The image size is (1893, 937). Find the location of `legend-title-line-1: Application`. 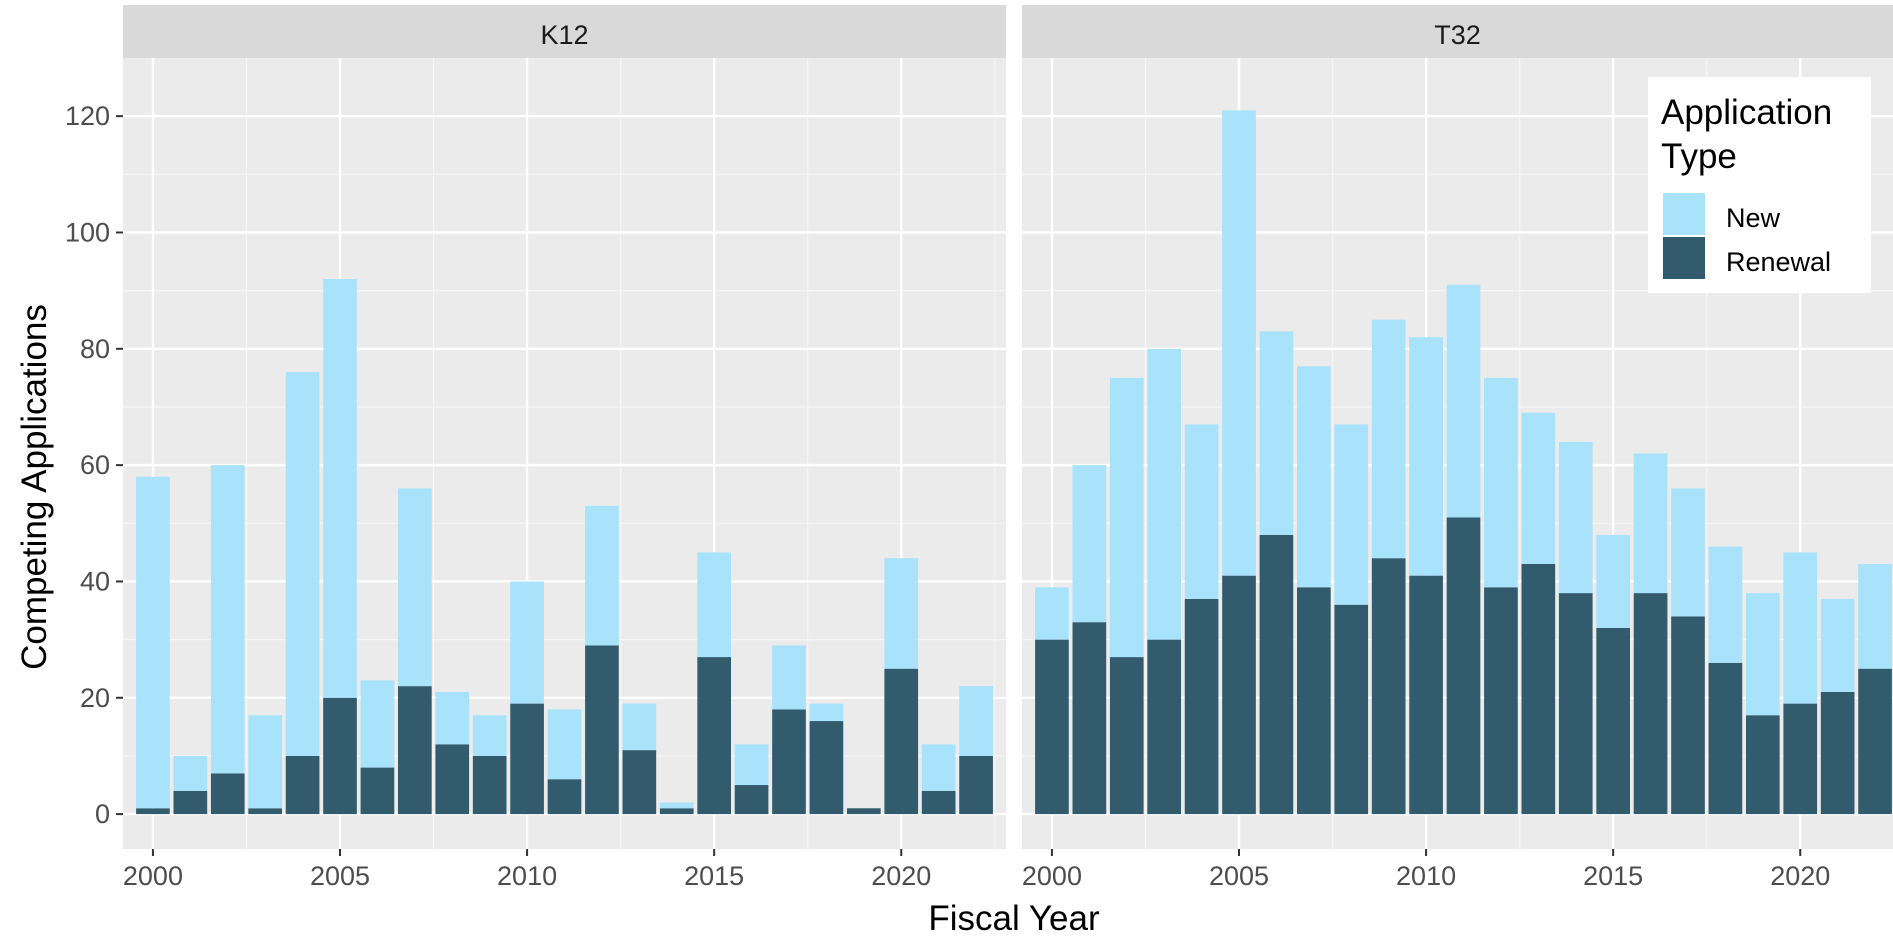

legend-title-line-1: Application is located at coordinates (1746, 112).